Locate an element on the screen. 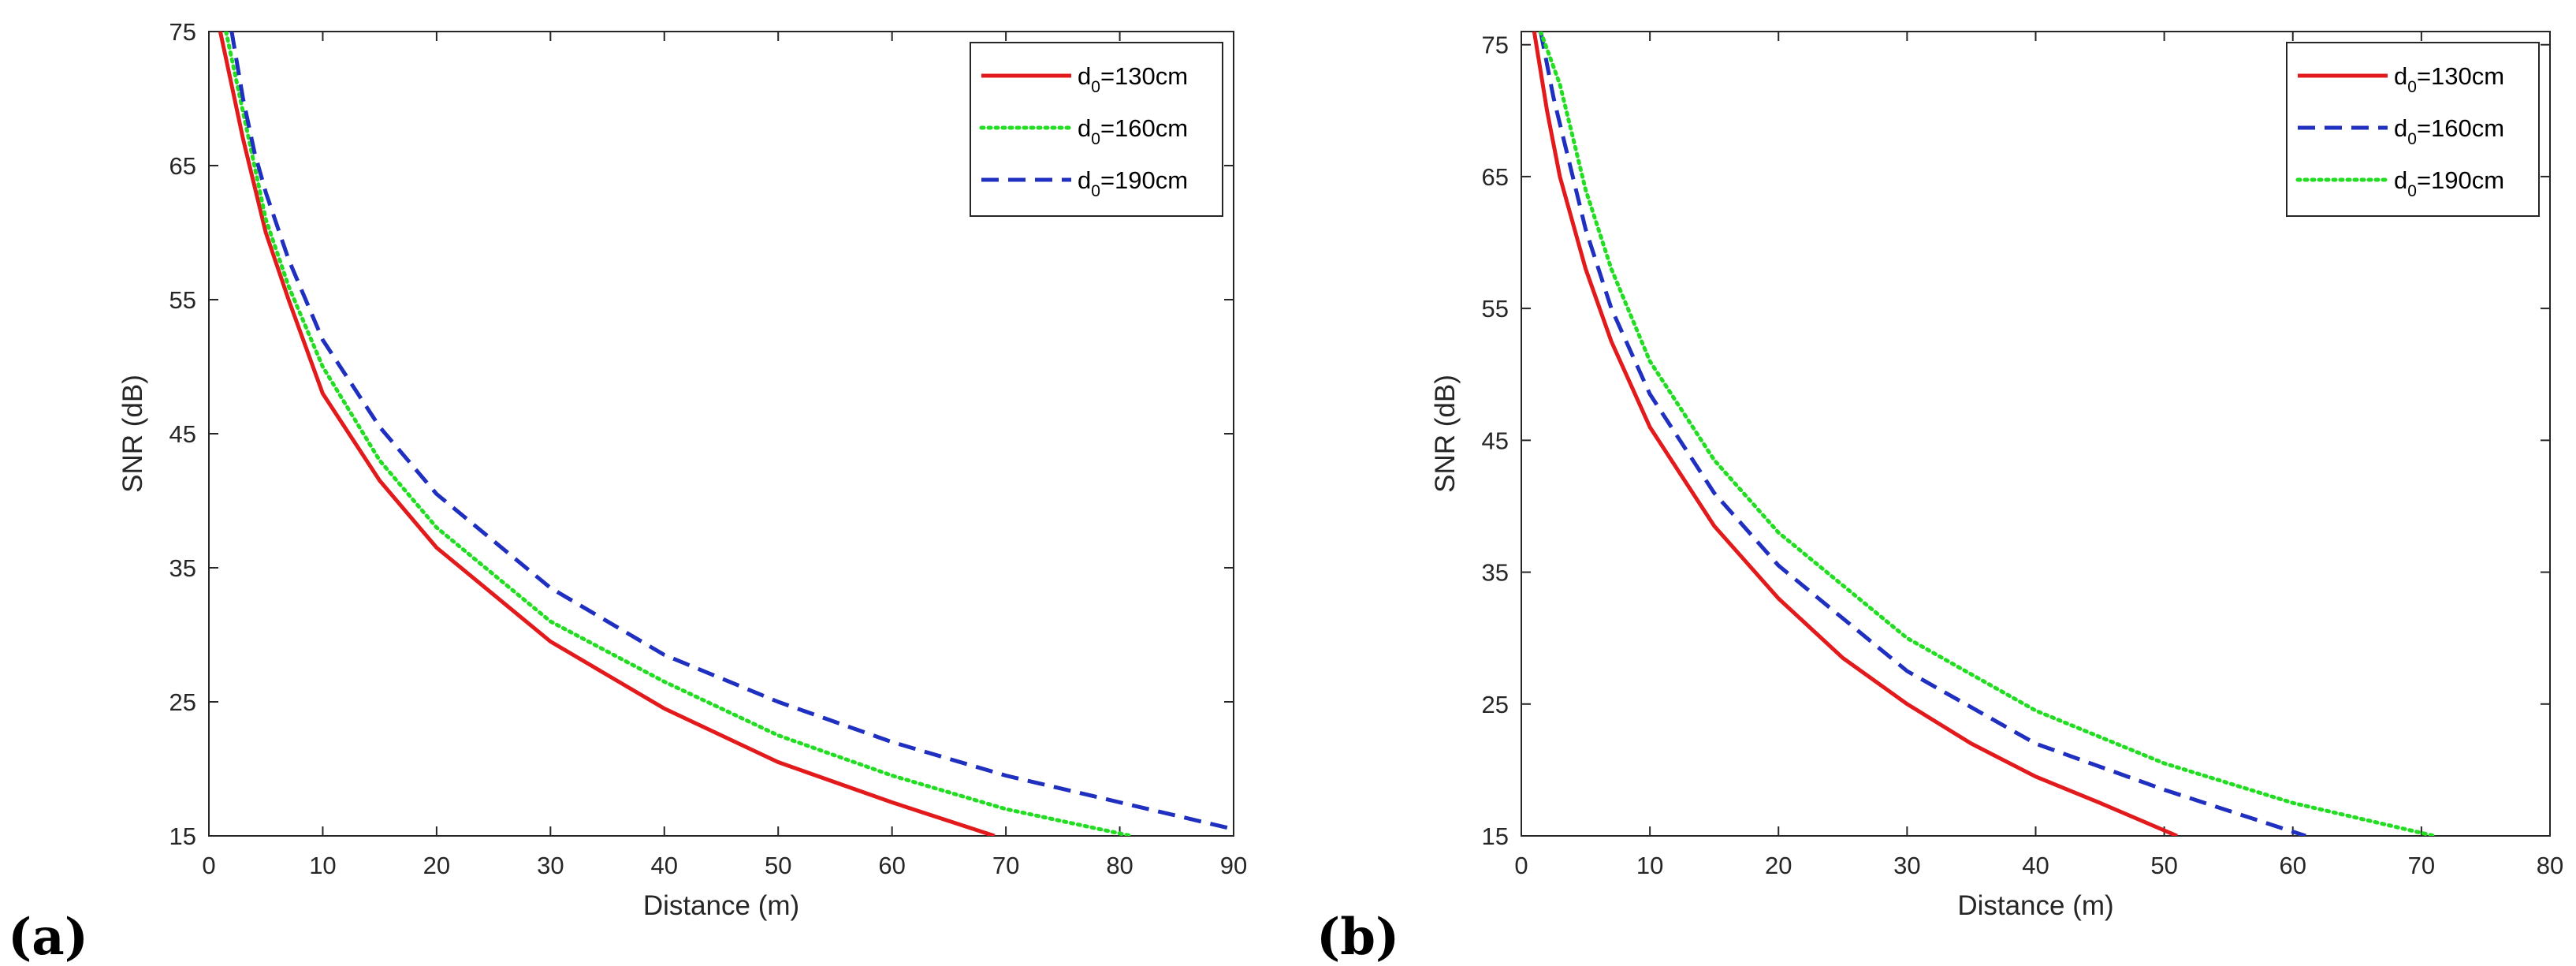 This screenshot has height=966, width=2576. legend-box is located at coordinates (1096, 129).